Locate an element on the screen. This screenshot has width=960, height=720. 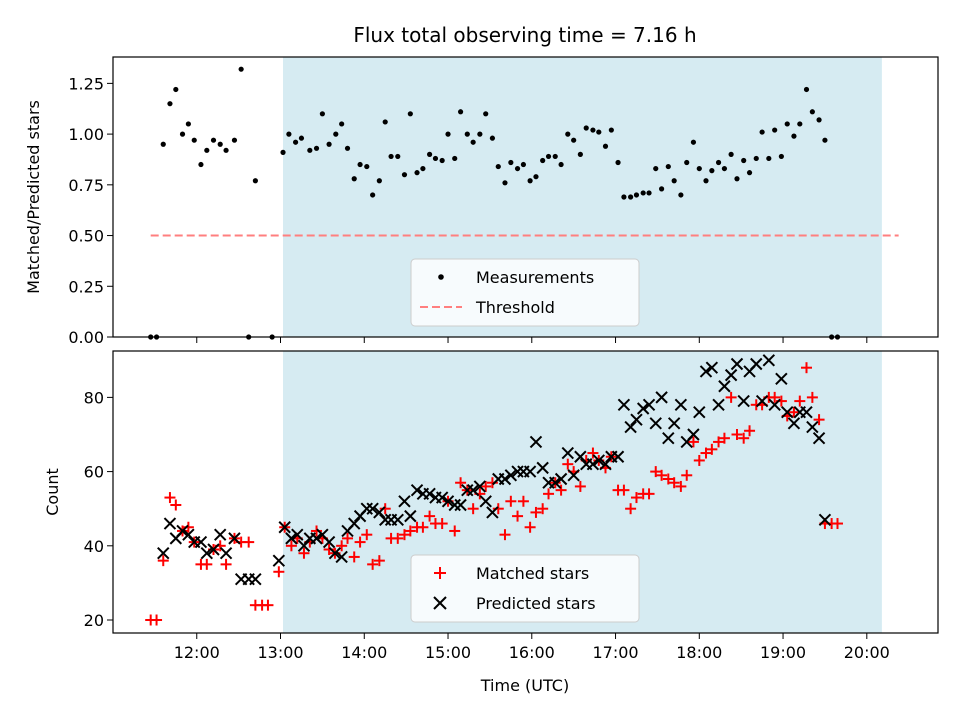
x-axis-label: Time (UTC) is located at coordinates (524, 685).